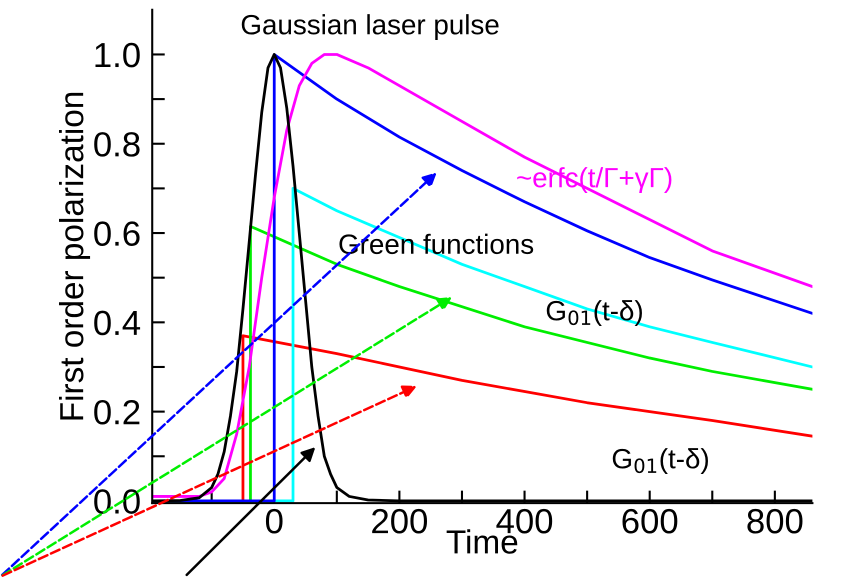  I want to click on y-tick-label: 0.4, so click(117, 323).